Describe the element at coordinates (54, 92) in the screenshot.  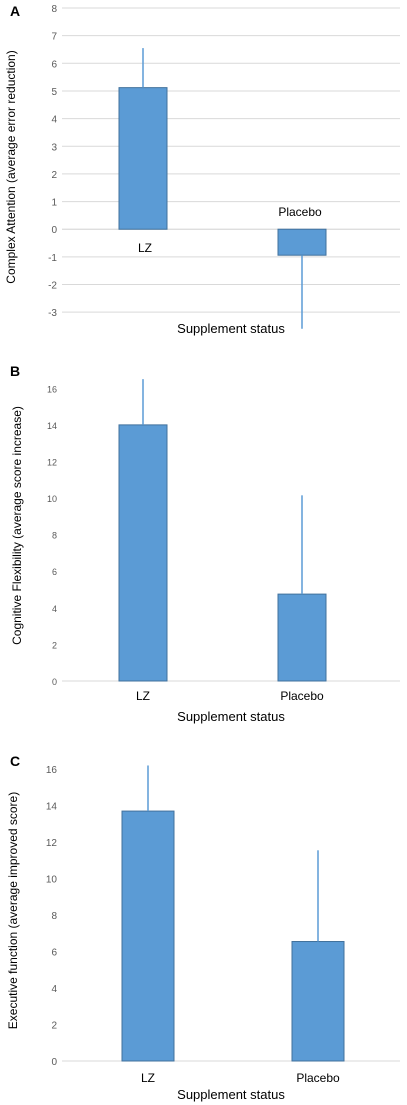
I see `y-tick-label: 5` at that location.